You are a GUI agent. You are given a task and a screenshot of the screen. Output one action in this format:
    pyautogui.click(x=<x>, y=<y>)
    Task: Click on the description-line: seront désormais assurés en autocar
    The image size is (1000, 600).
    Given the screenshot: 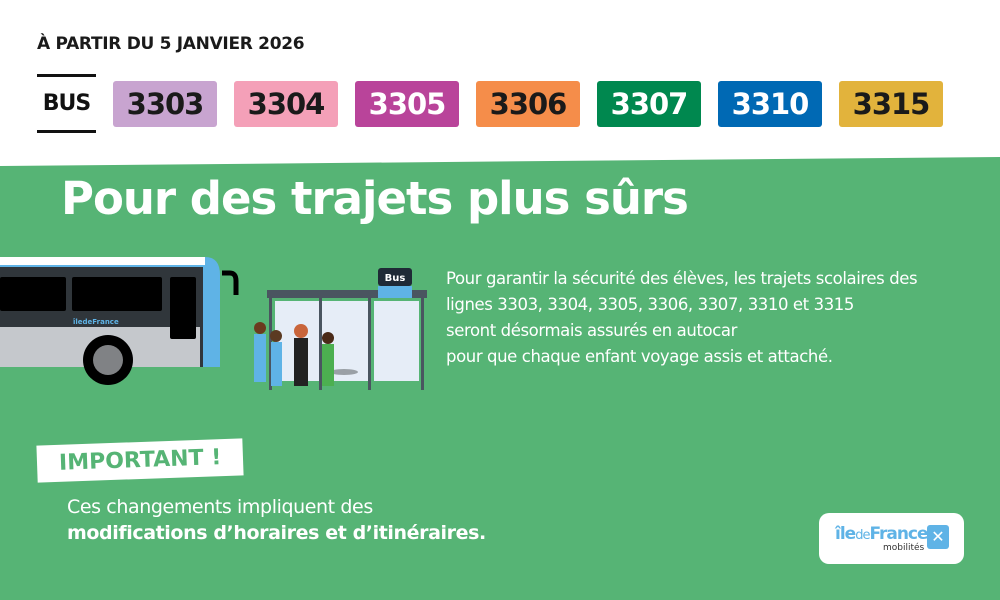 What is the action you would take?
    pyautogui.click(x=591, y=330)
    